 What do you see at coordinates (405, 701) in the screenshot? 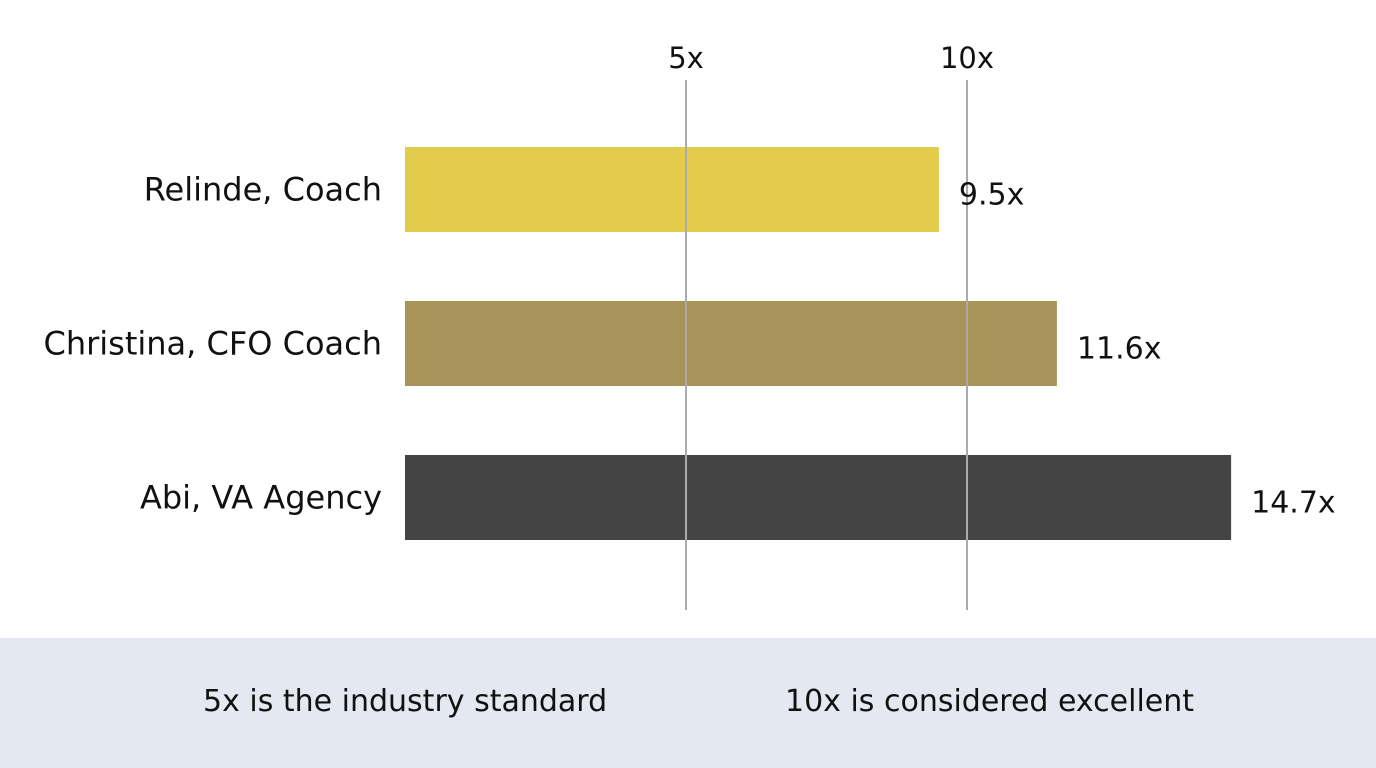
I see `industry-standard-note: 5x is the industry standard` at bounding box center [405, 701].